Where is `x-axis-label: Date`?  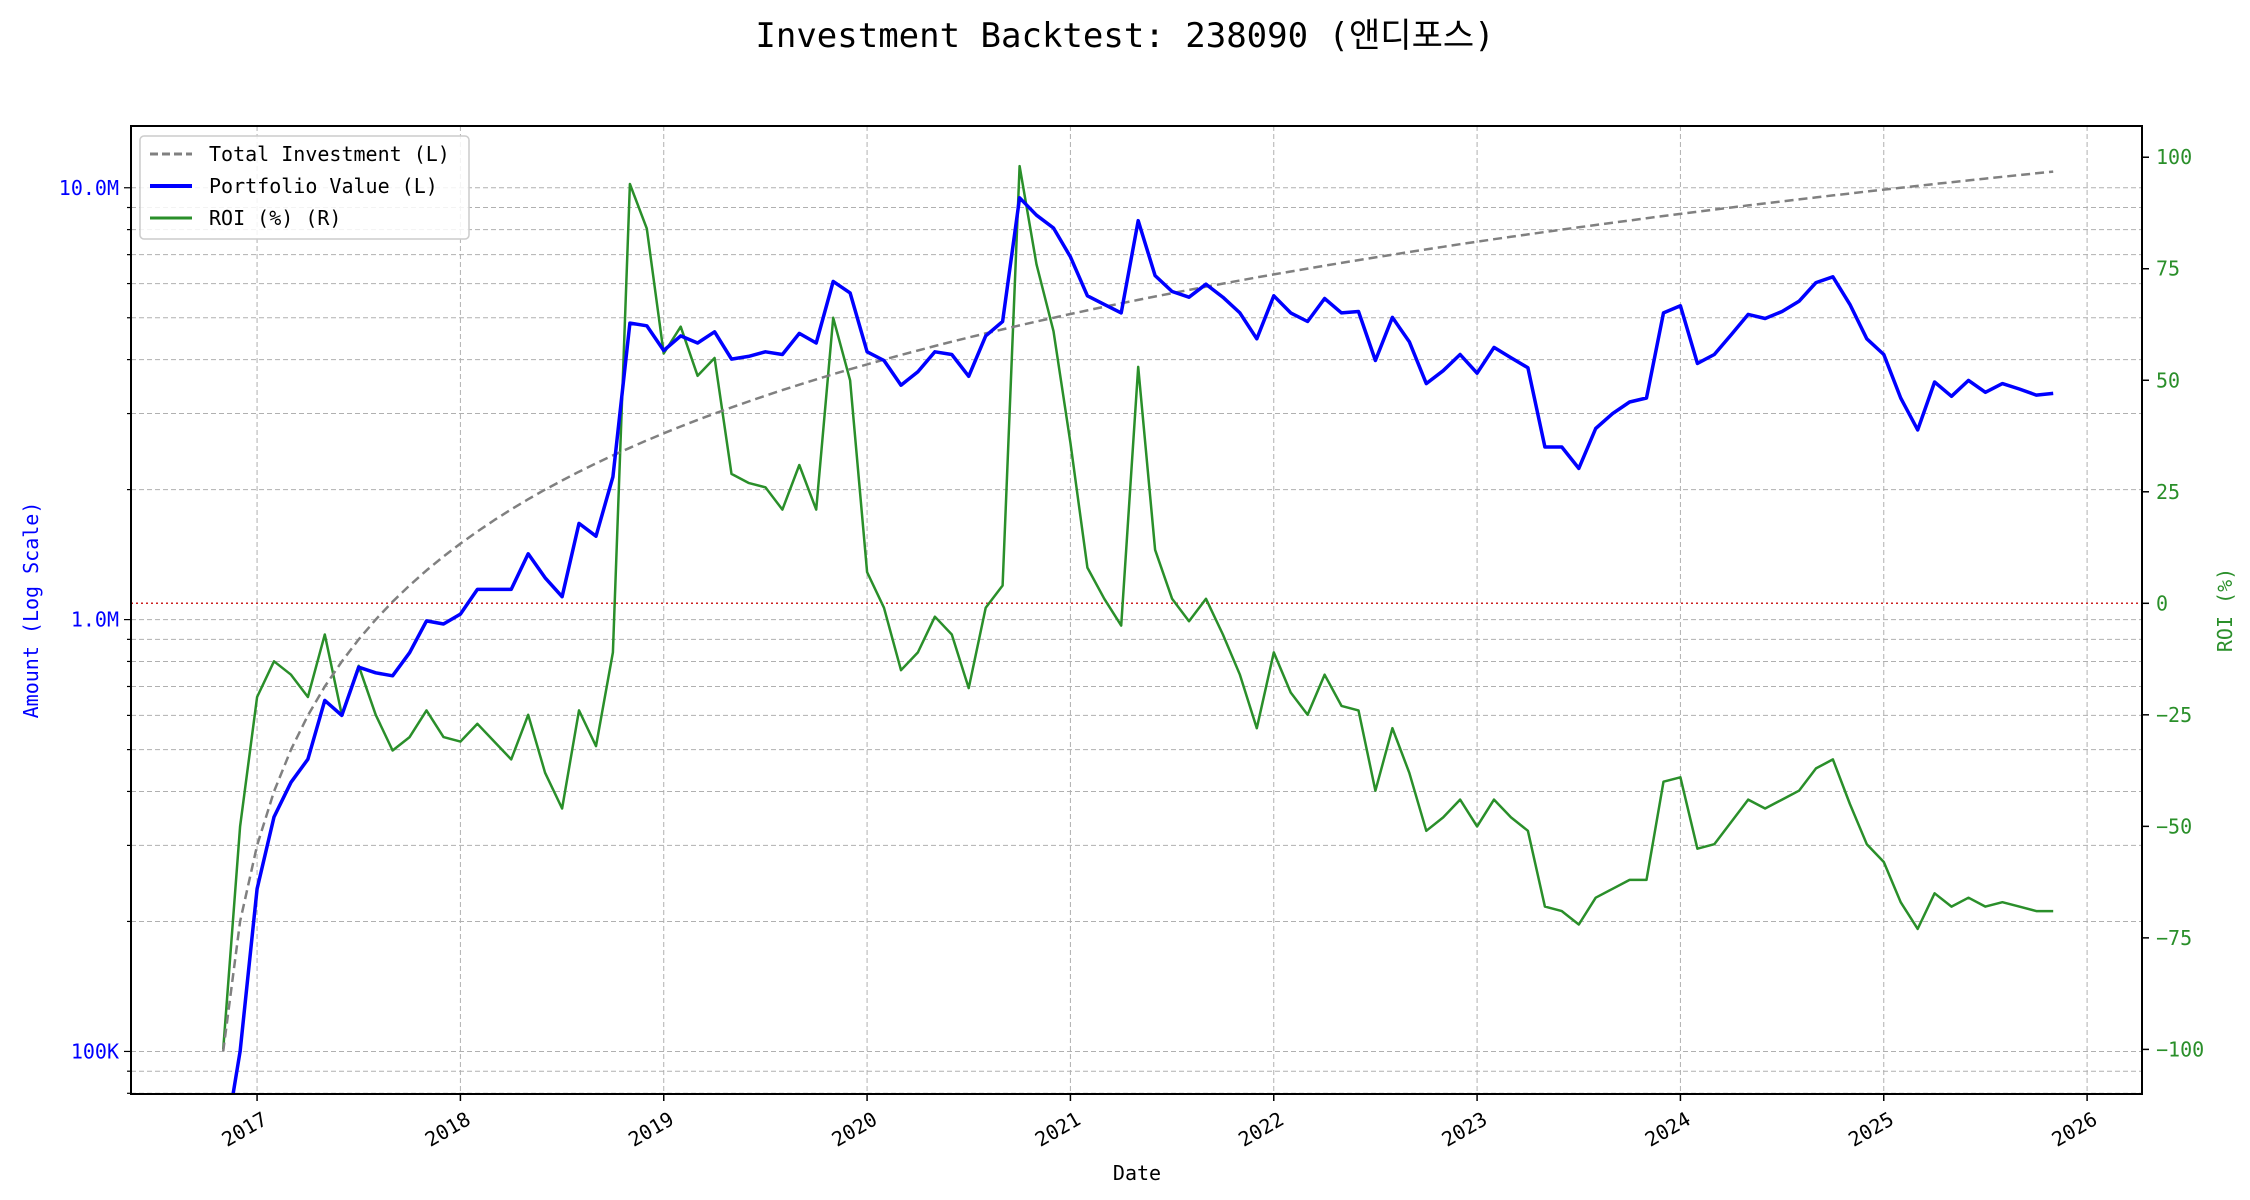 x-axis-label: Date is located at coordinates (1137, 1173).